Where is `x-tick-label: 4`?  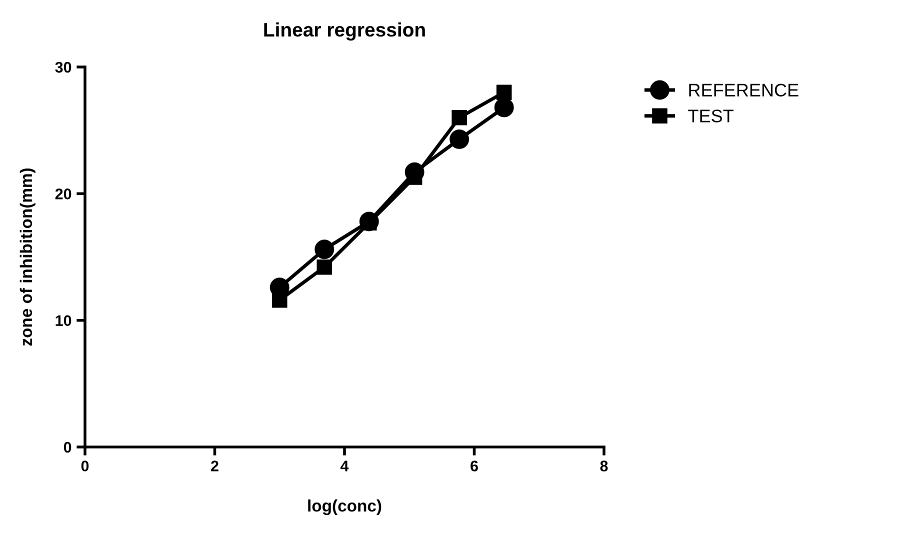 x-tick-label: 4 is located at coordinates (344, 466).